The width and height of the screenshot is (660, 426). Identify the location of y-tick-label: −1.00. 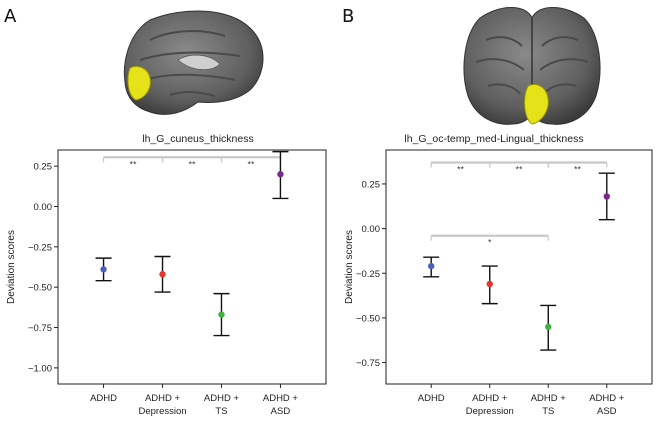
(40, 368).